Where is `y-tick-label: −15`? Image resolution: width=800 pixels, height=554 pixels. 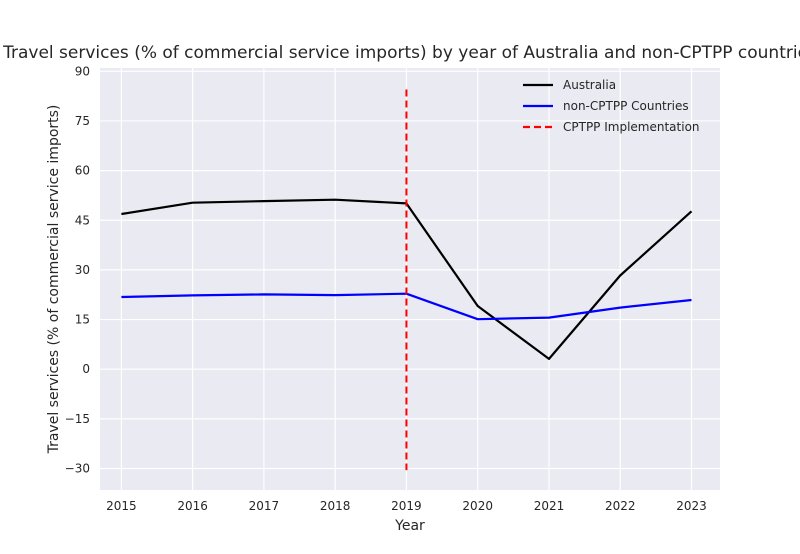 y-tick-label: −15 is located at coordinates (77, 419).